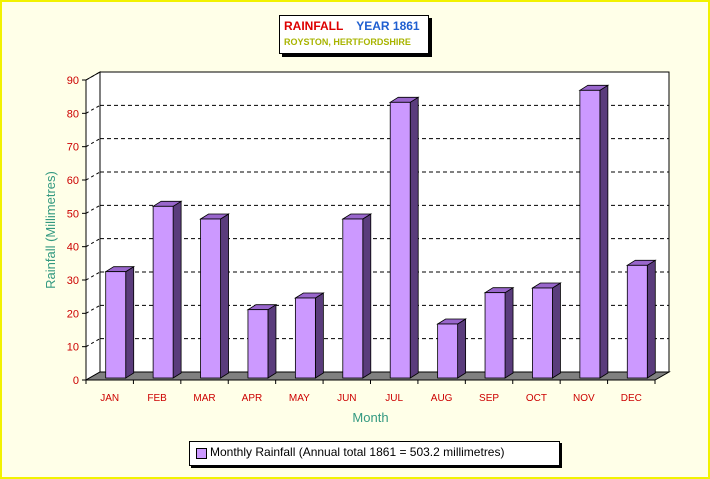 This screenshot has height=479, width=710. Describe the element at coordinates (157, 398) in the screenshot. I see `x-tick-label: FEB` at that location.